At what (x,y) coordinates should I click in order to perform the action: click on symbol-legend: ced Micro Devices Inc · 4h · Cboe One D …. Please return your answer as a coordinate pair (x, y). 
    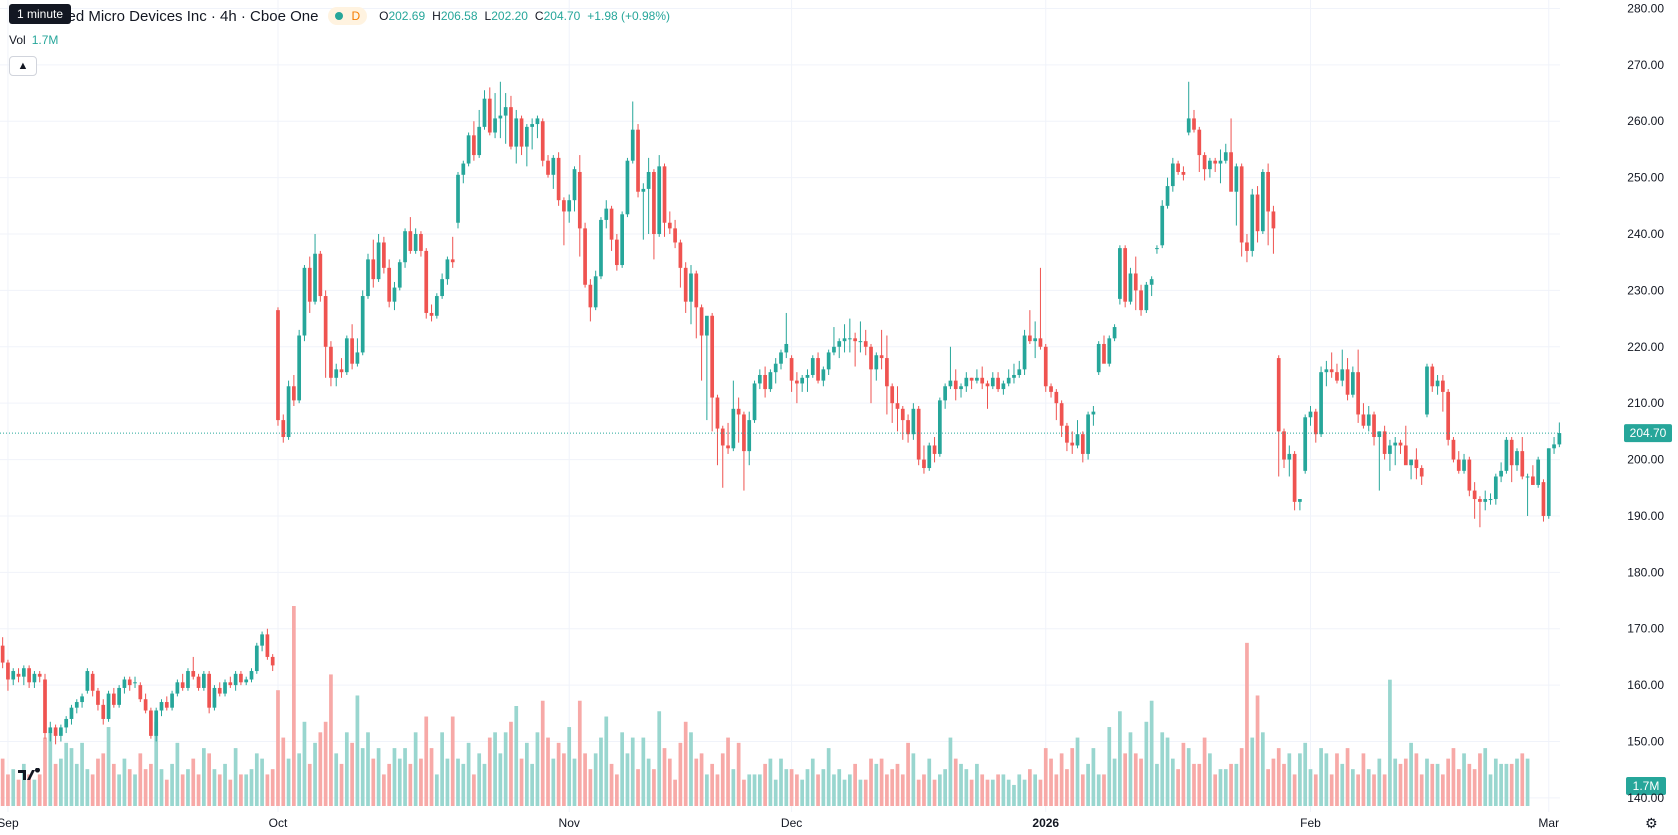
    Looking at the image, I should click on (365, 16).